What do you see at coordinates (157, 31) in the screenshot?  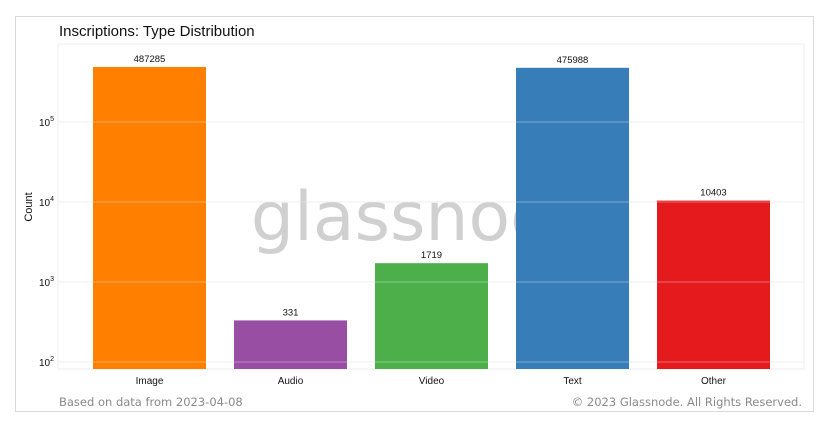 I see `chart-title: Inscriptions: Type Distribution` at bounding box center [157, 31].